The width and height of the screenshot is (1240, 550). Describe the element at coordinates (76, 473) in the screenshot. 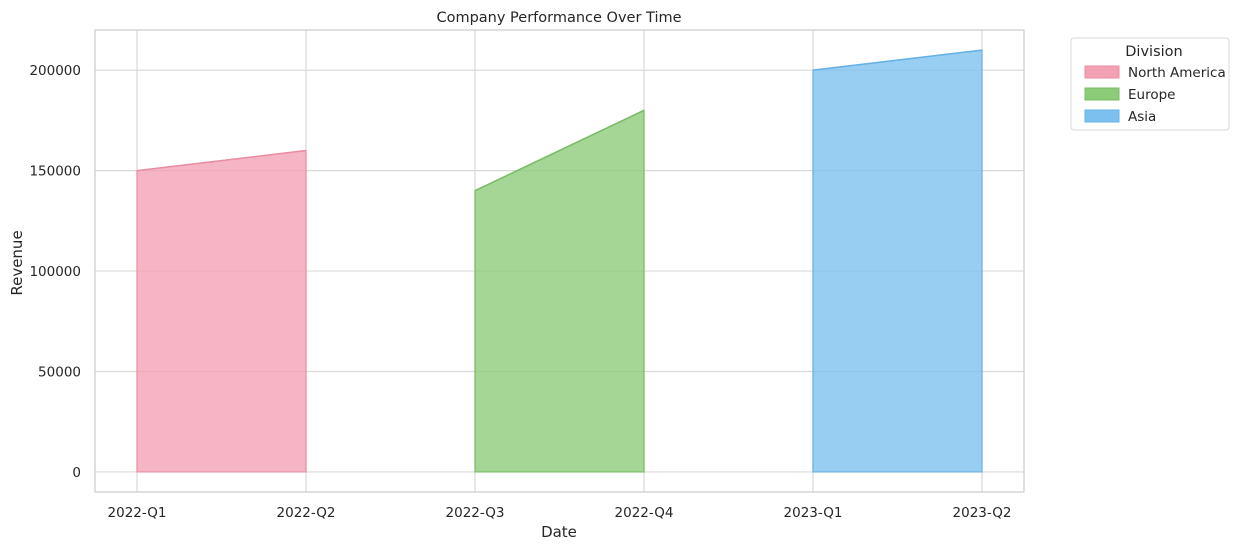

I see `y-tick-label: 0` at that location.